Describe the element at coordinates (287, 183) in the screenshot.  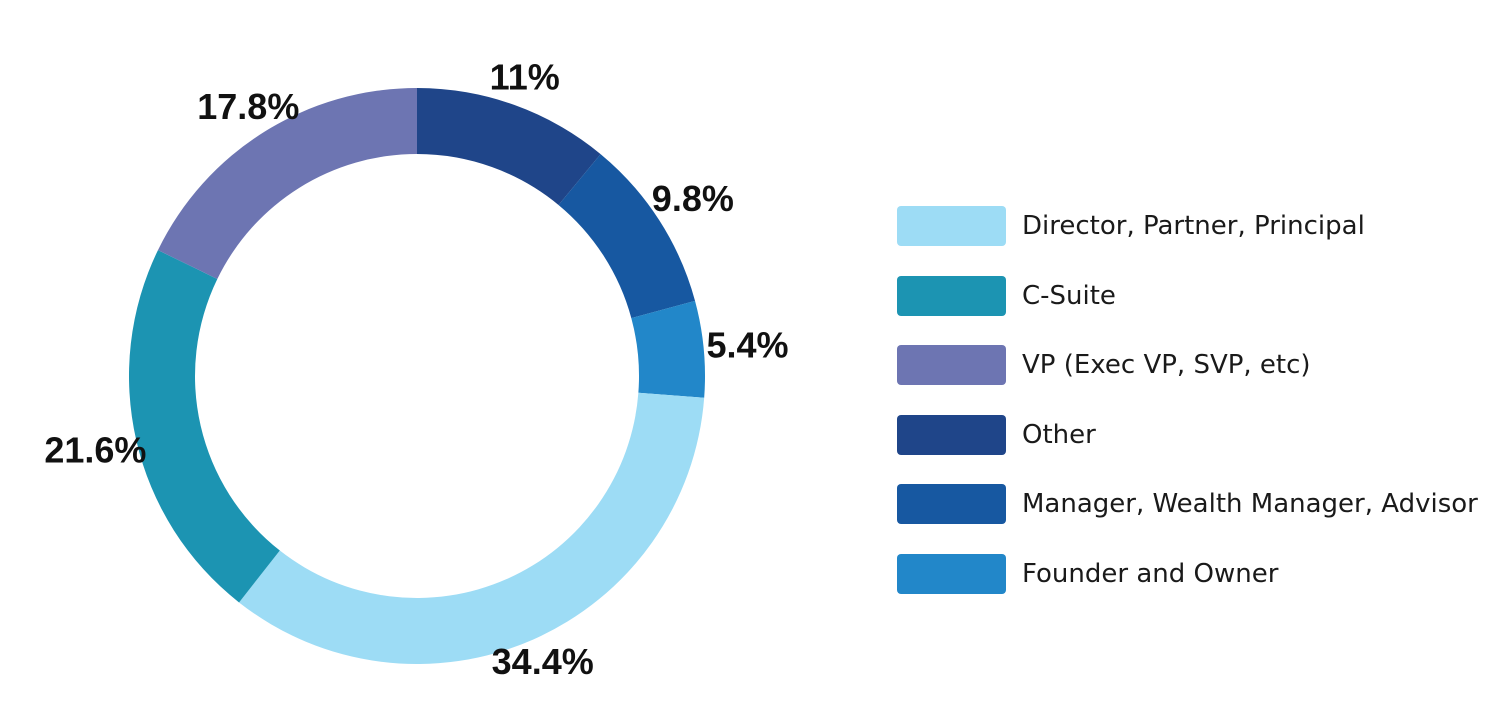
I see `slice-vp-exec-vp-svp-etc` at that location.